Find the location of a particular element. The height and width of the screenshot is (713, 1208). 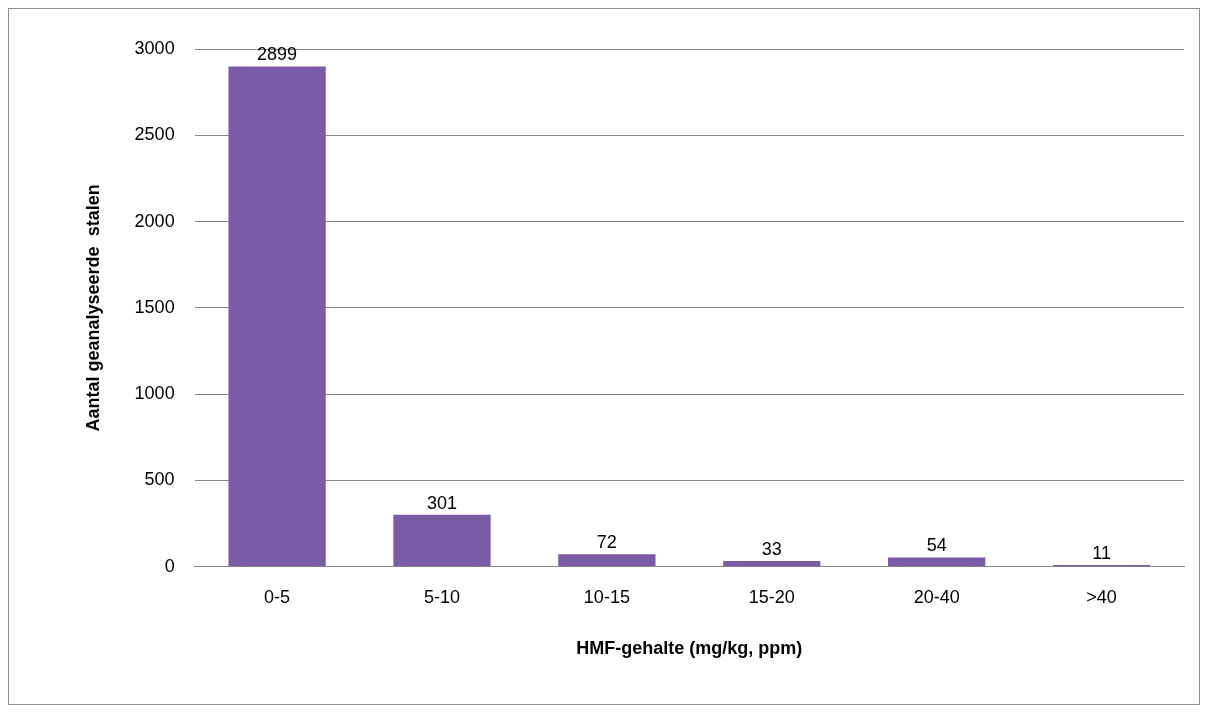

y-axis-title: Aantal geanalyseerde stalen is located at coordinates (92, 308).